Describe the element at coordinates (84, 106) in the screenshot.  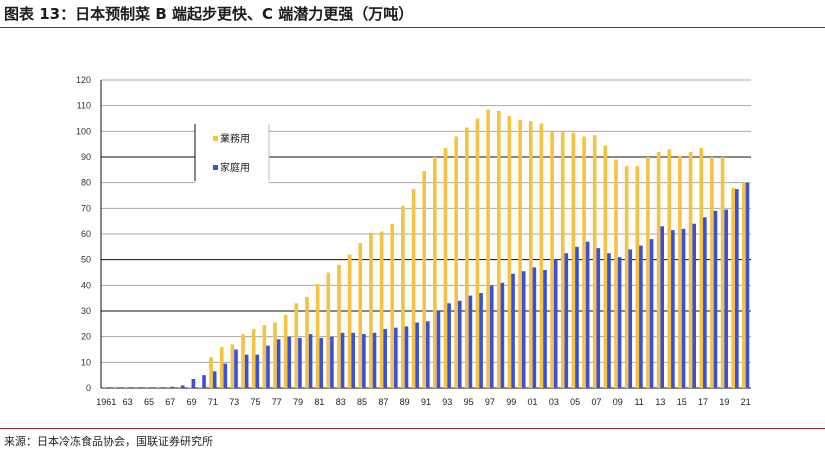
I see `y-tick-label: 110` at that location.